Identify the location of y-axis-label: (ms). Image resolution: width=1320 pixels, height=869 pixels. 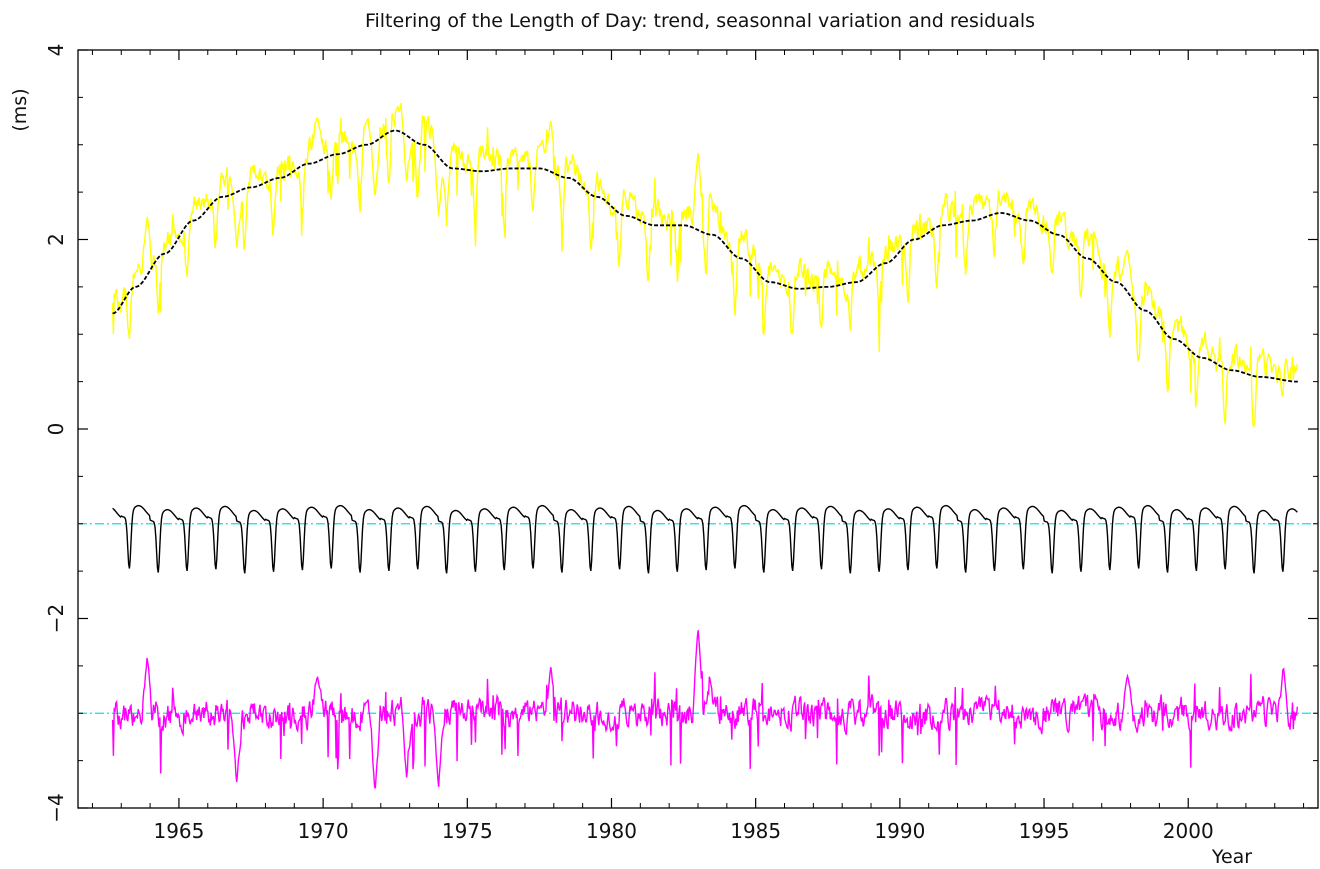
(20, 109).